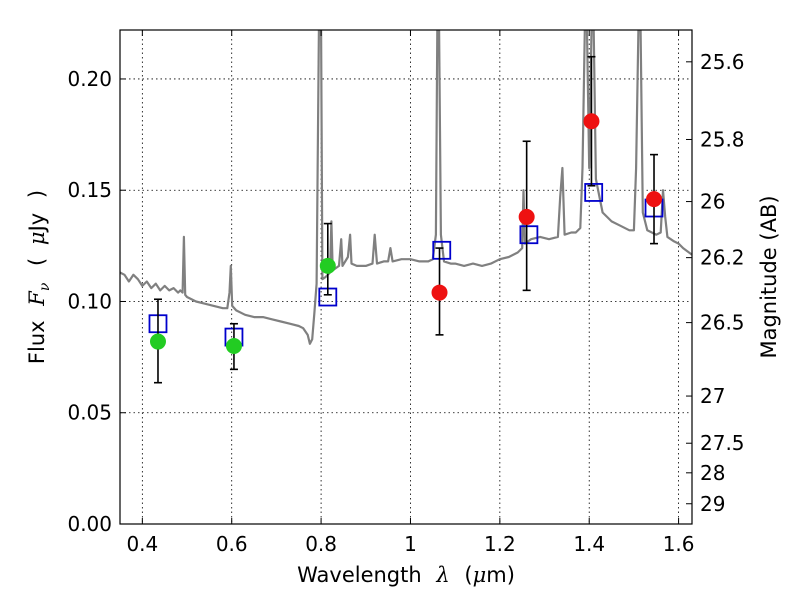 This screenshot has height=600, width=800. I want to click on y-tick-label: 0.00, so click(89, 524).